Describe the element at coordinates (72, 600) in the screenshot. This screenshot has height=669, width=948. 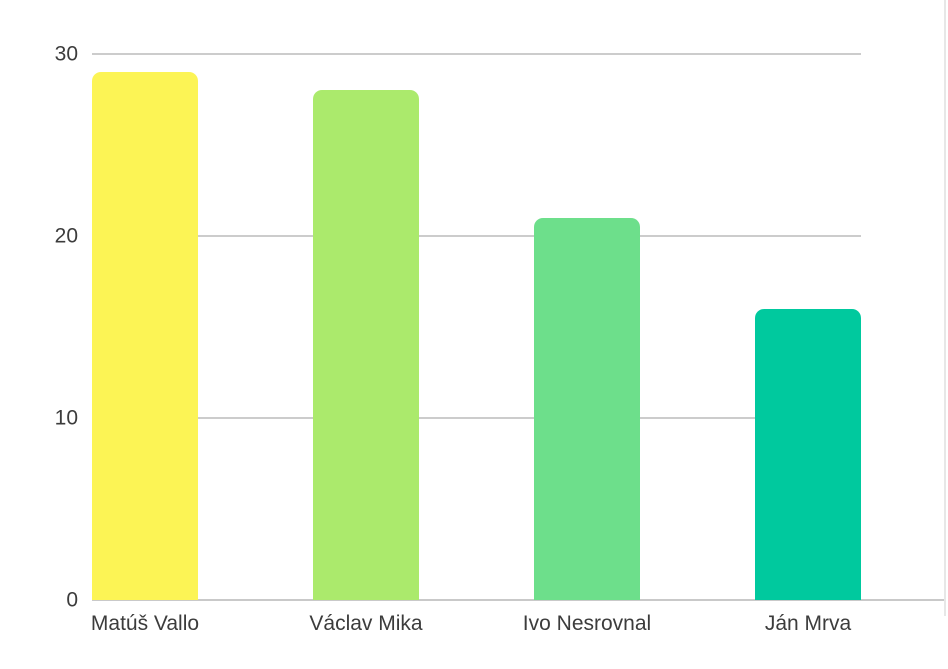
I see `y-axis-tick-label: 0` at that location.